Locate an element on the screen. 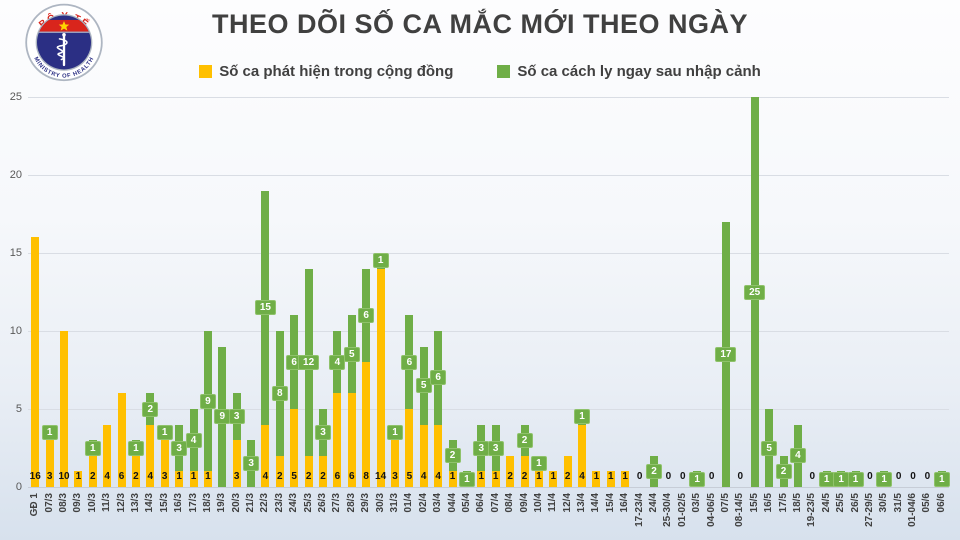 The image size is (960, 540). x-axis-label: 05/6 is located at coordinates (927, 503).